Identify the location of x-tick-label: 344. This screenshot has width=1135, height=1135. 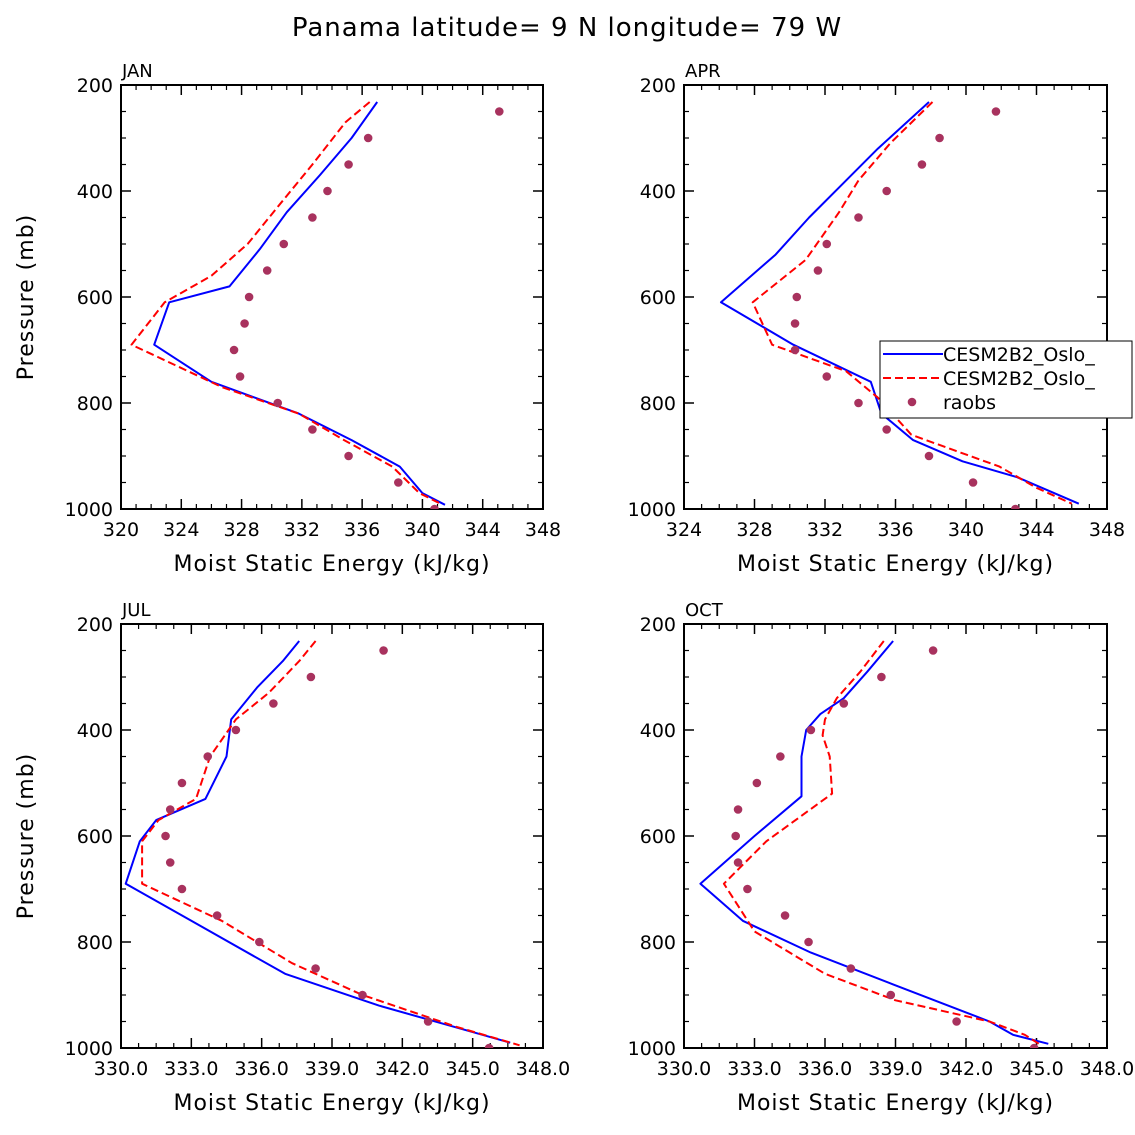
(1036, 530).